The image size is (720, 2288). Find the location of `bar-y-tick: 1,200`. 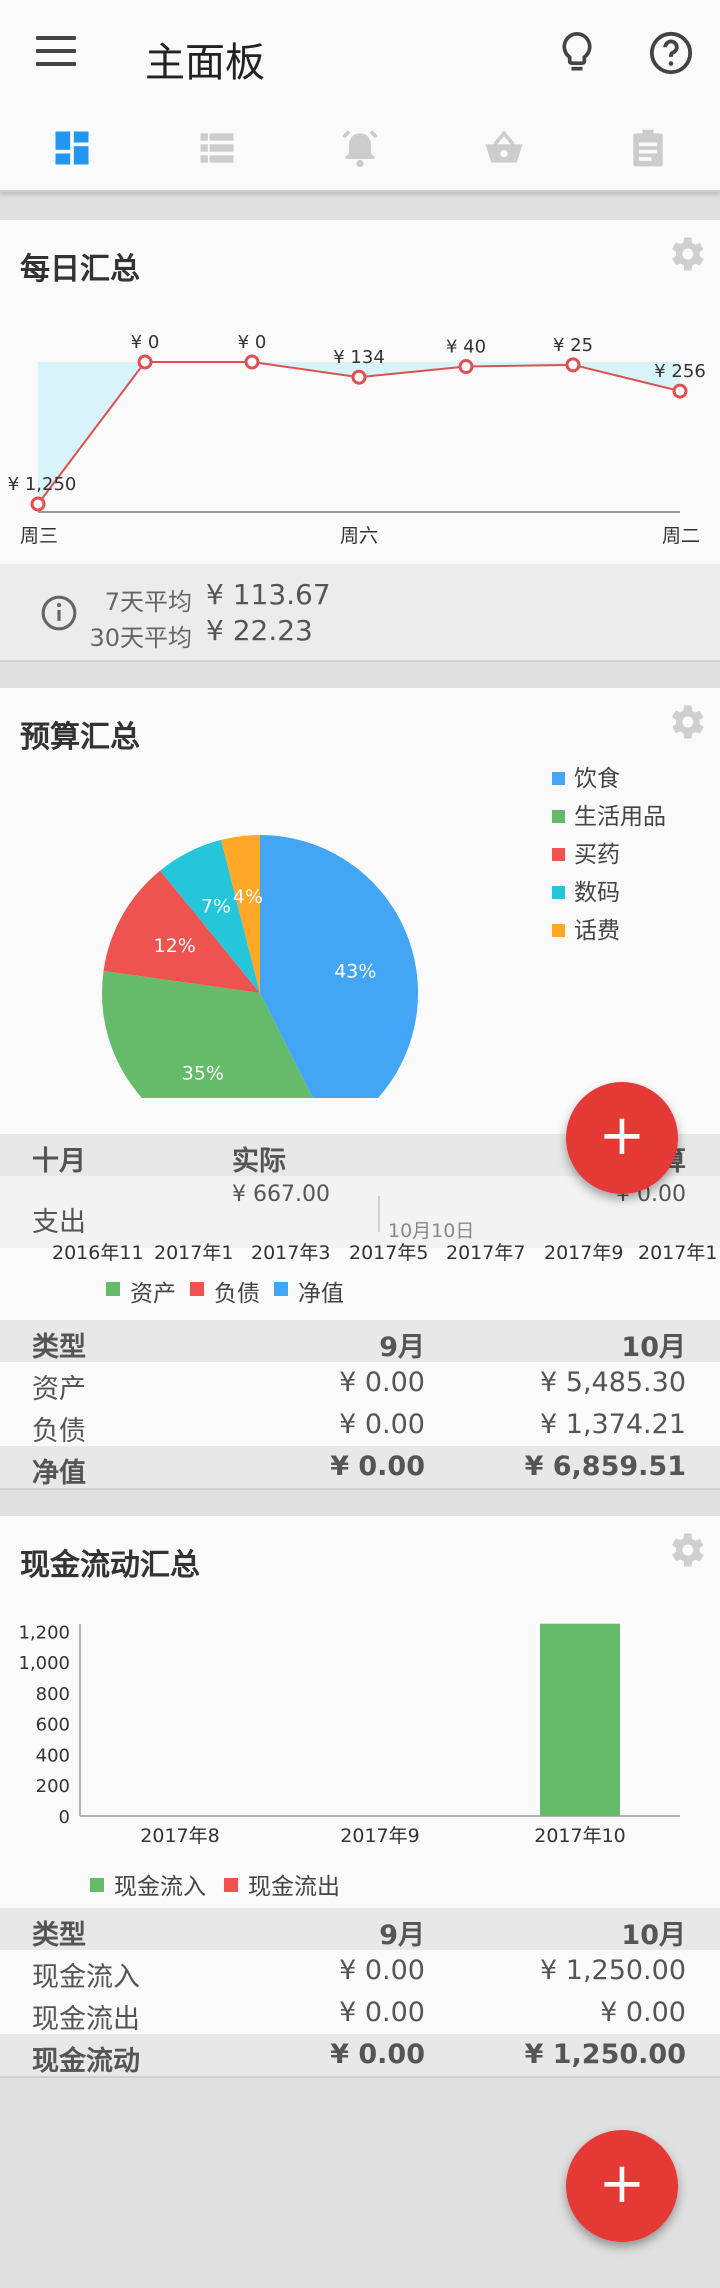

bar-y-tick: 1,200 is located at coordinates (44, 1632).